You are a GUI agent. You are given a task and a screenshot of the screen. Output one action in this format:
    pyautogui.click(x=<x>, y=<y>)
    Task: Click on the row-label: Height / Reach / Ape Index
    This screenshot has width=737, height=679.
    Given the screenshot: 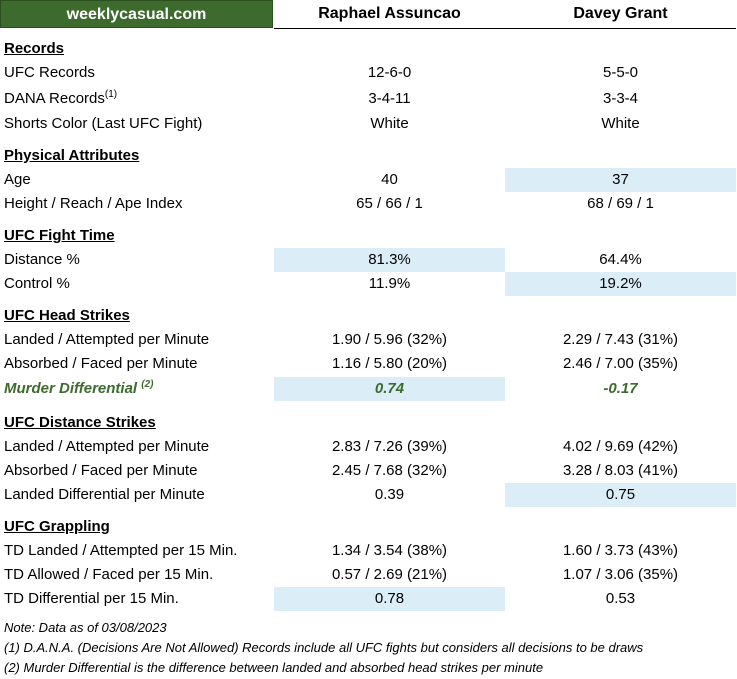 What is the action you would take?
    pyautogui.click(x=93, y=203)
    